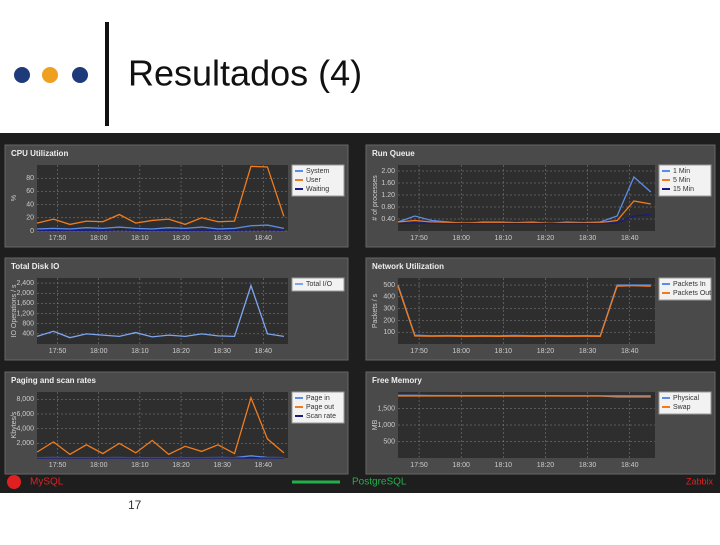  What do you see at coordinates (30, 204) in the screenshot?
I see `y-tick-label: 40` at bounding box center [30, 204].